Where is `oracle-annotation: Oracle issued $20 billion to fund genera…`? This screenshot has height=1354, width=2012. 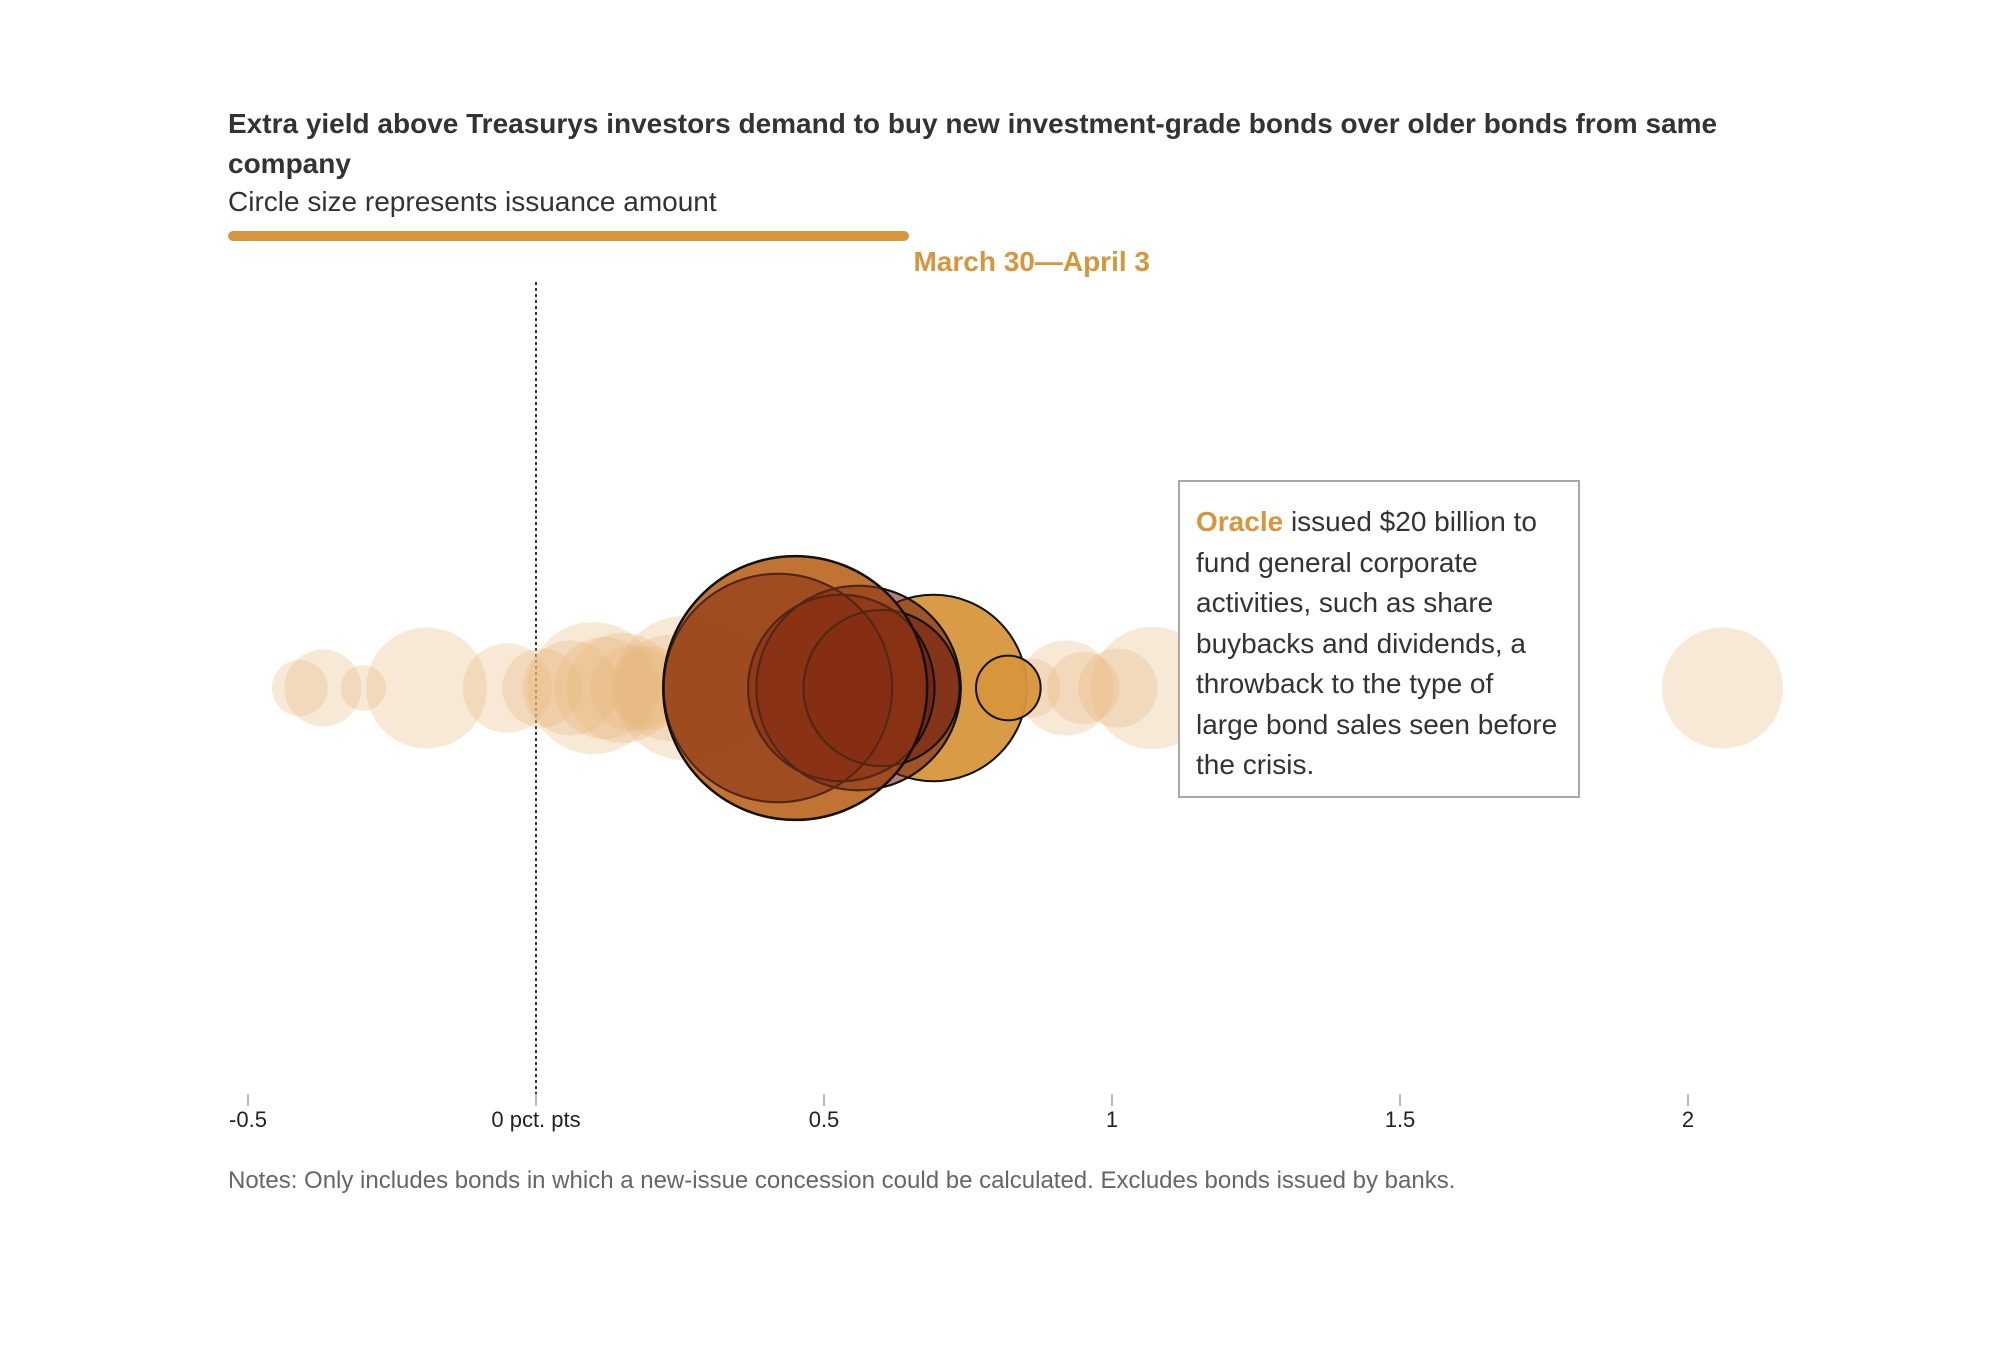 oracle-annotation: Oracle issued $20 billion to fund genera… is located at coordinates (1379, 639).